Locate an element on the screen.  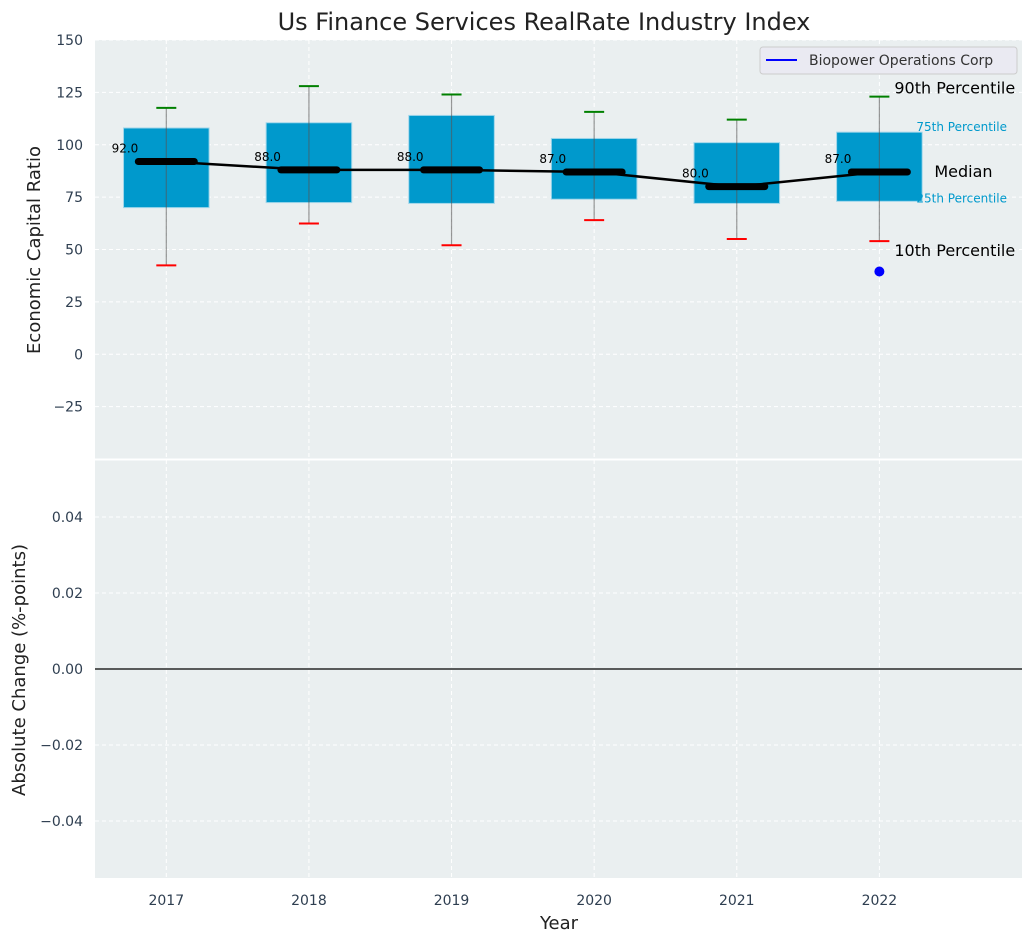
y-tick-label: 125 is located at coordinates (69, 93).